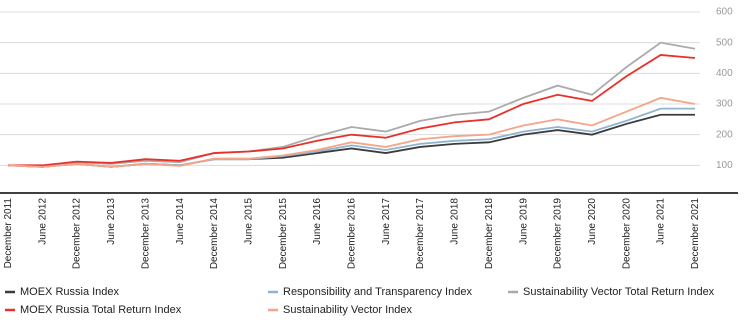  I want to click on legend-label: MOEX Russia Total Return Index, so click(101, 310).